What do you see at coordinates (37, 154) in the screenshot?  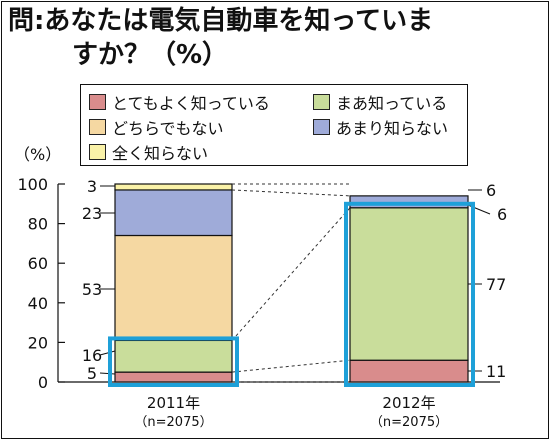 I see `y-axis-unit-label: （%）` at bounding box center [37, 154].